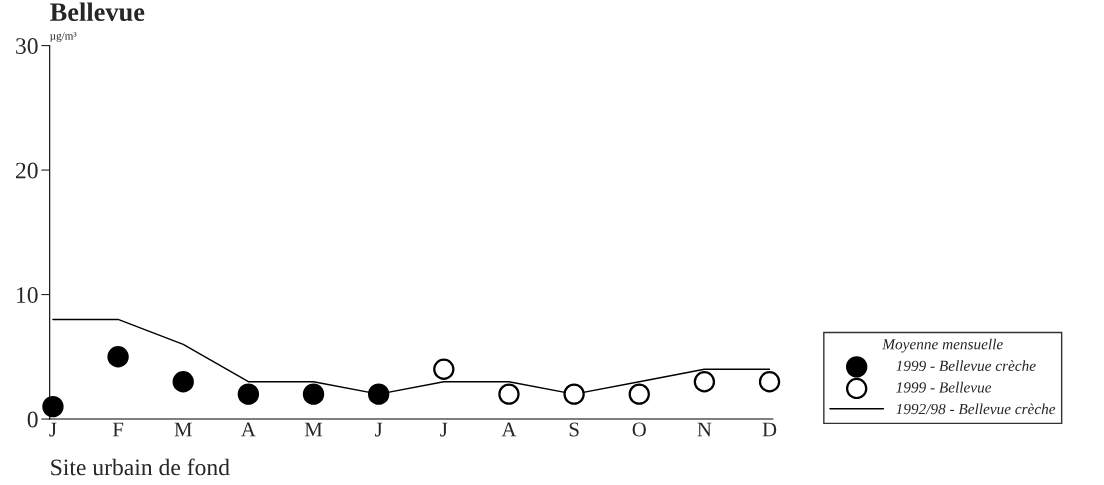 The image size is (1104, 485). I want to click on legend-title: Moyenne mensuelle, so click(942, 345).